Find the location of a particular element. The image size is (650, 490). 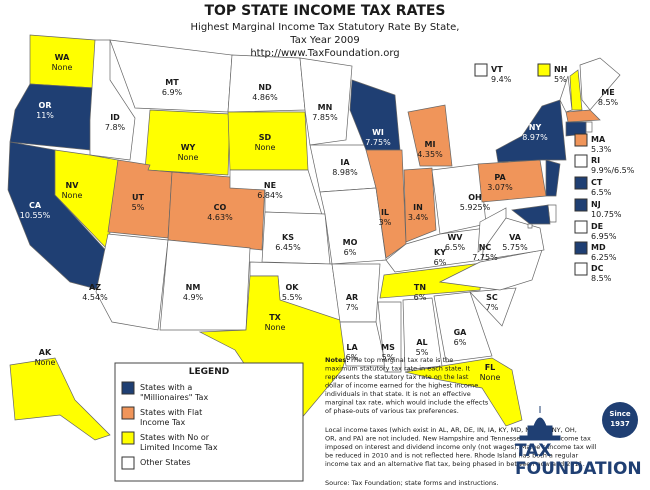

state-abbr: AL is located at coordinates (421, 342).